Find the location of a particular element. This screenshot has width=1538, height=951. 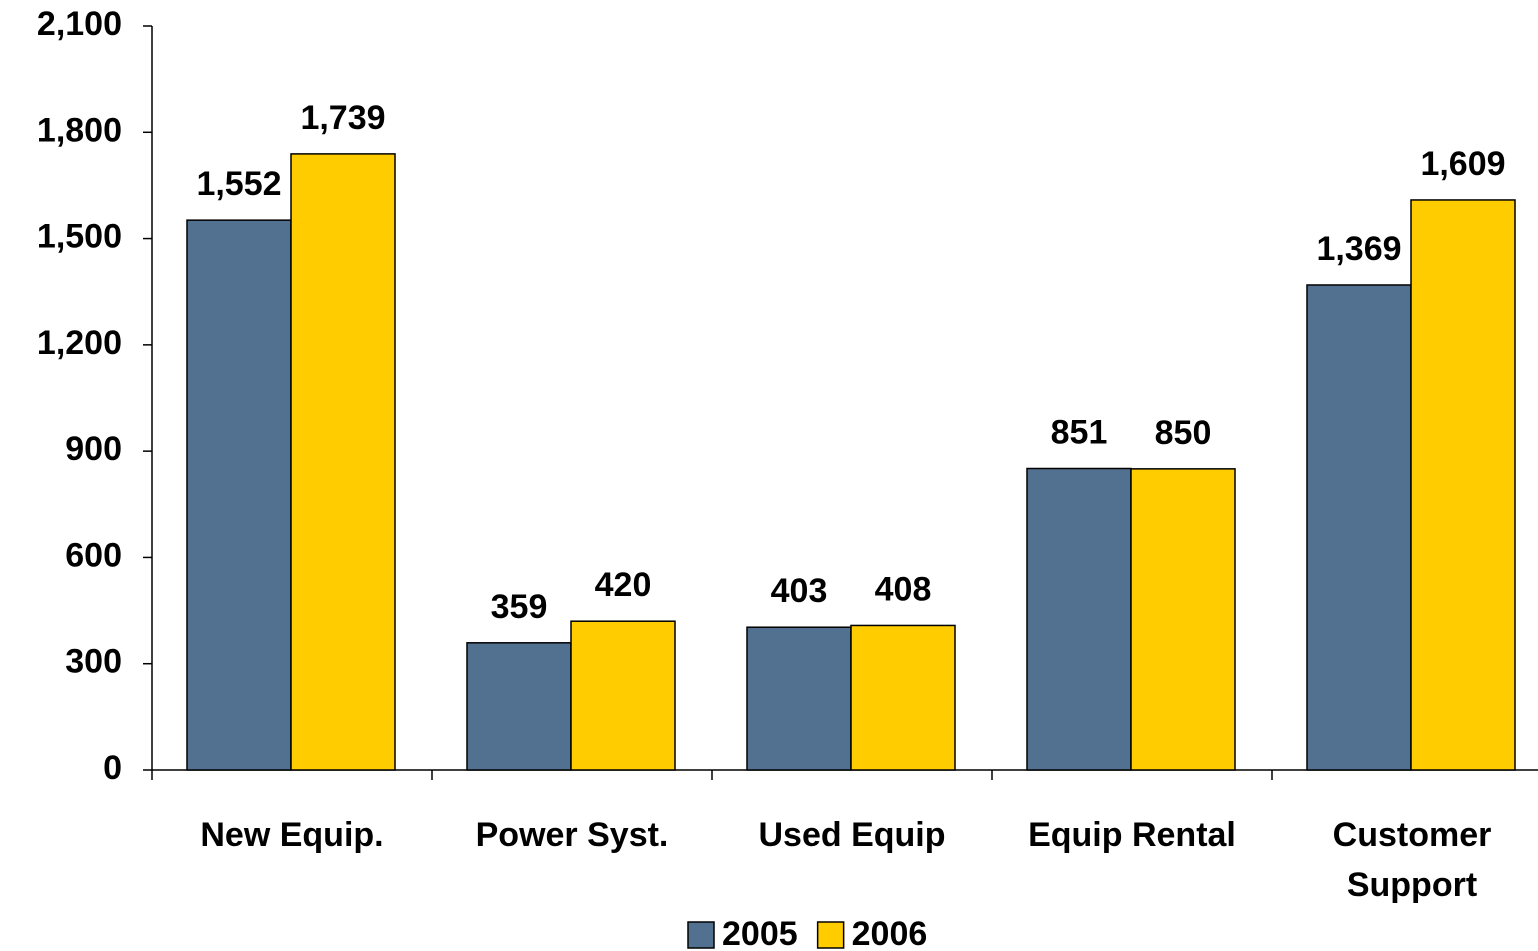

y-tick-label: 1,500 is located at coordinates (79, 237).